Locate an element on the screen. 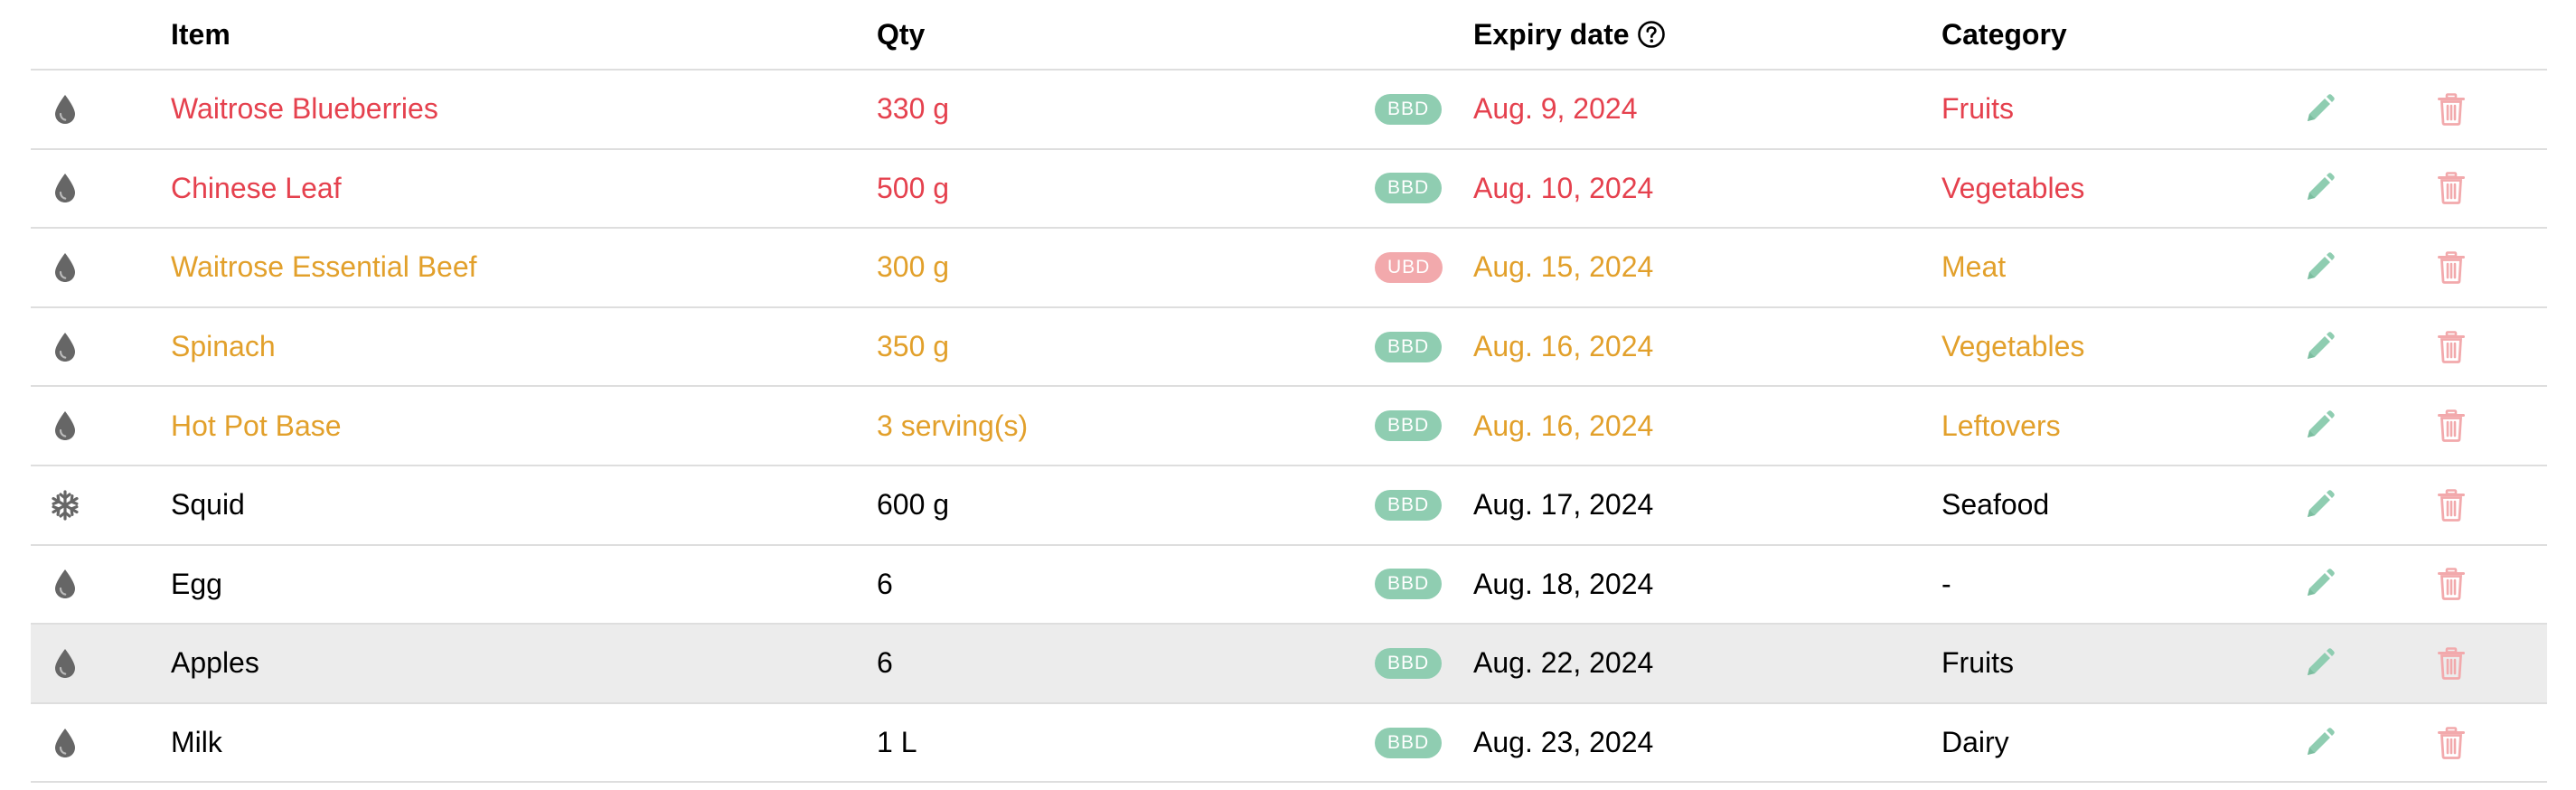 Image resolution: width=2576 pixels, height=790 pixels. expiry-date: Aug. 18, 2024 is located at coordinates (1563, 583).